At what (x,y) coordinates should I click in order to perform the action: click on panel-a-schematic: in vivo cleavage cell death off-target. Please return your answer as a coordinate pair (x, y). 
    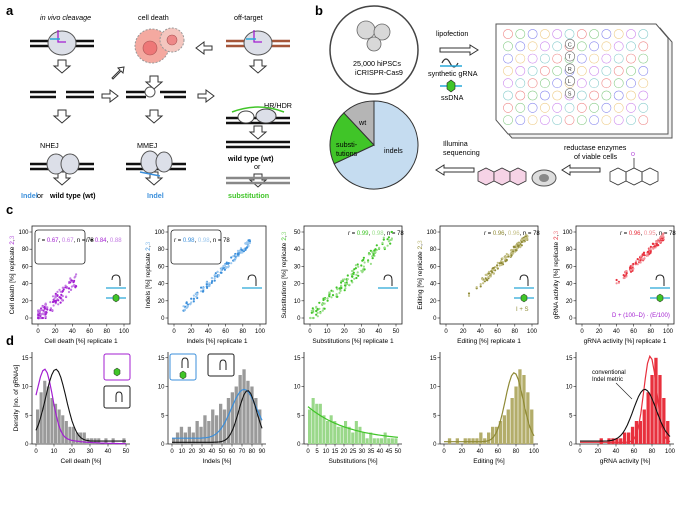
    Looking at the image, I should click on (156, 106).